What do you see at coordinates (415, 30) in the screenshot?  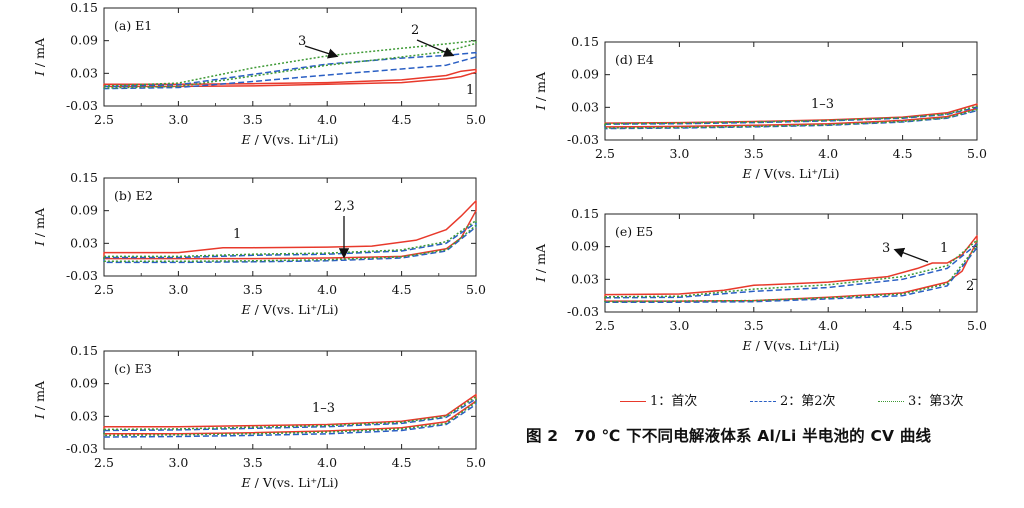 I see `curve-annotation: 2` at bounding box center [415, 30].